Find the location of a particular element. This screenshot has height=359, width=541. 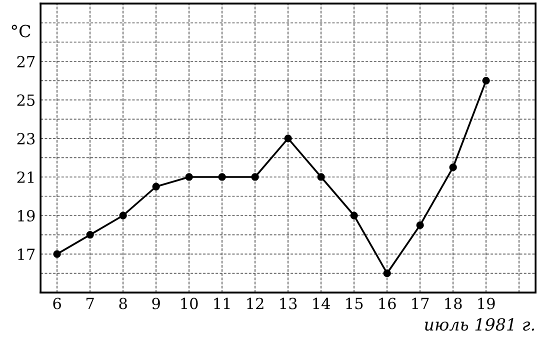

x-tick-label: 13 is located at coordinates (288, 304).